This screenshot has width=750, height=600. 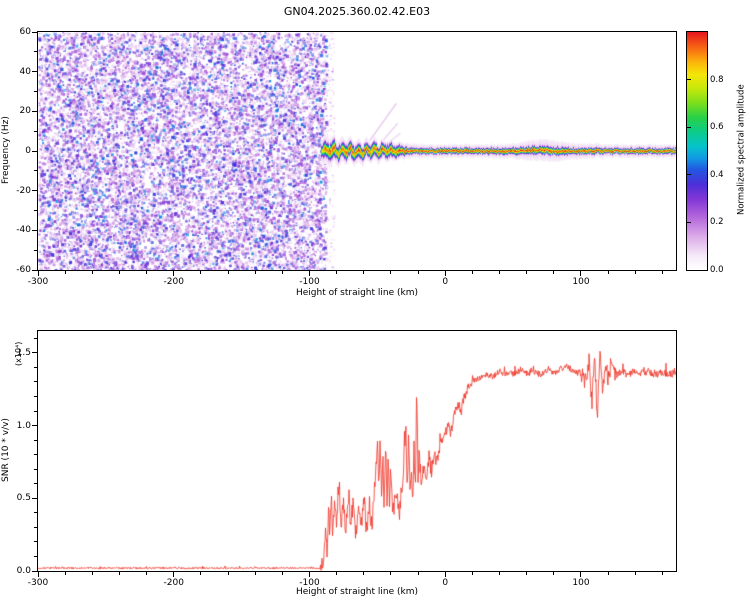 I want to click on figure-title: GN04.2025.360.02.42.E03, so click(x=357, y=11).